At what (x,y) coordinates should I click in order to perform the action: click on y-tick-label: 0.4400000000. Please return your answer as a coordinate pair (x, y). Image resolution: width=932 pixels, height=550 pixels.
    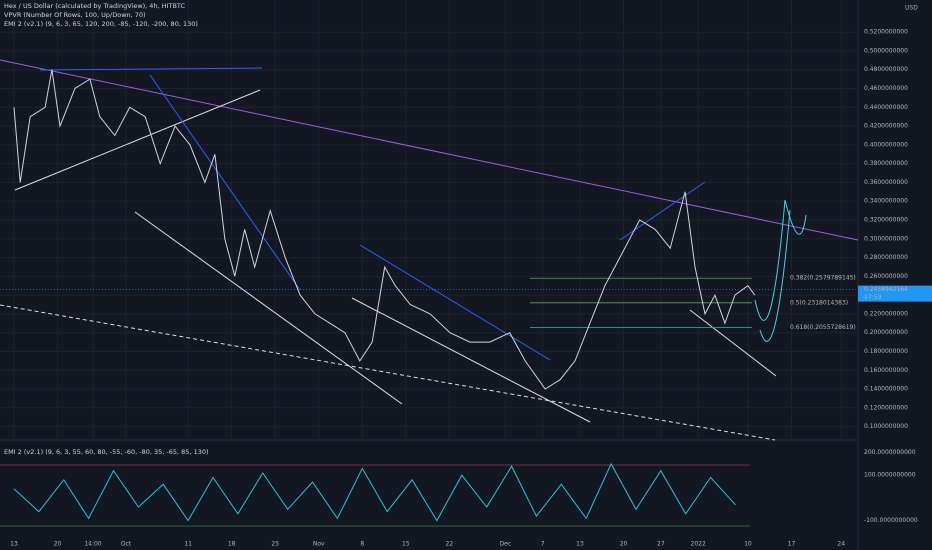
    Looking at the image, I should click on (886, 107).